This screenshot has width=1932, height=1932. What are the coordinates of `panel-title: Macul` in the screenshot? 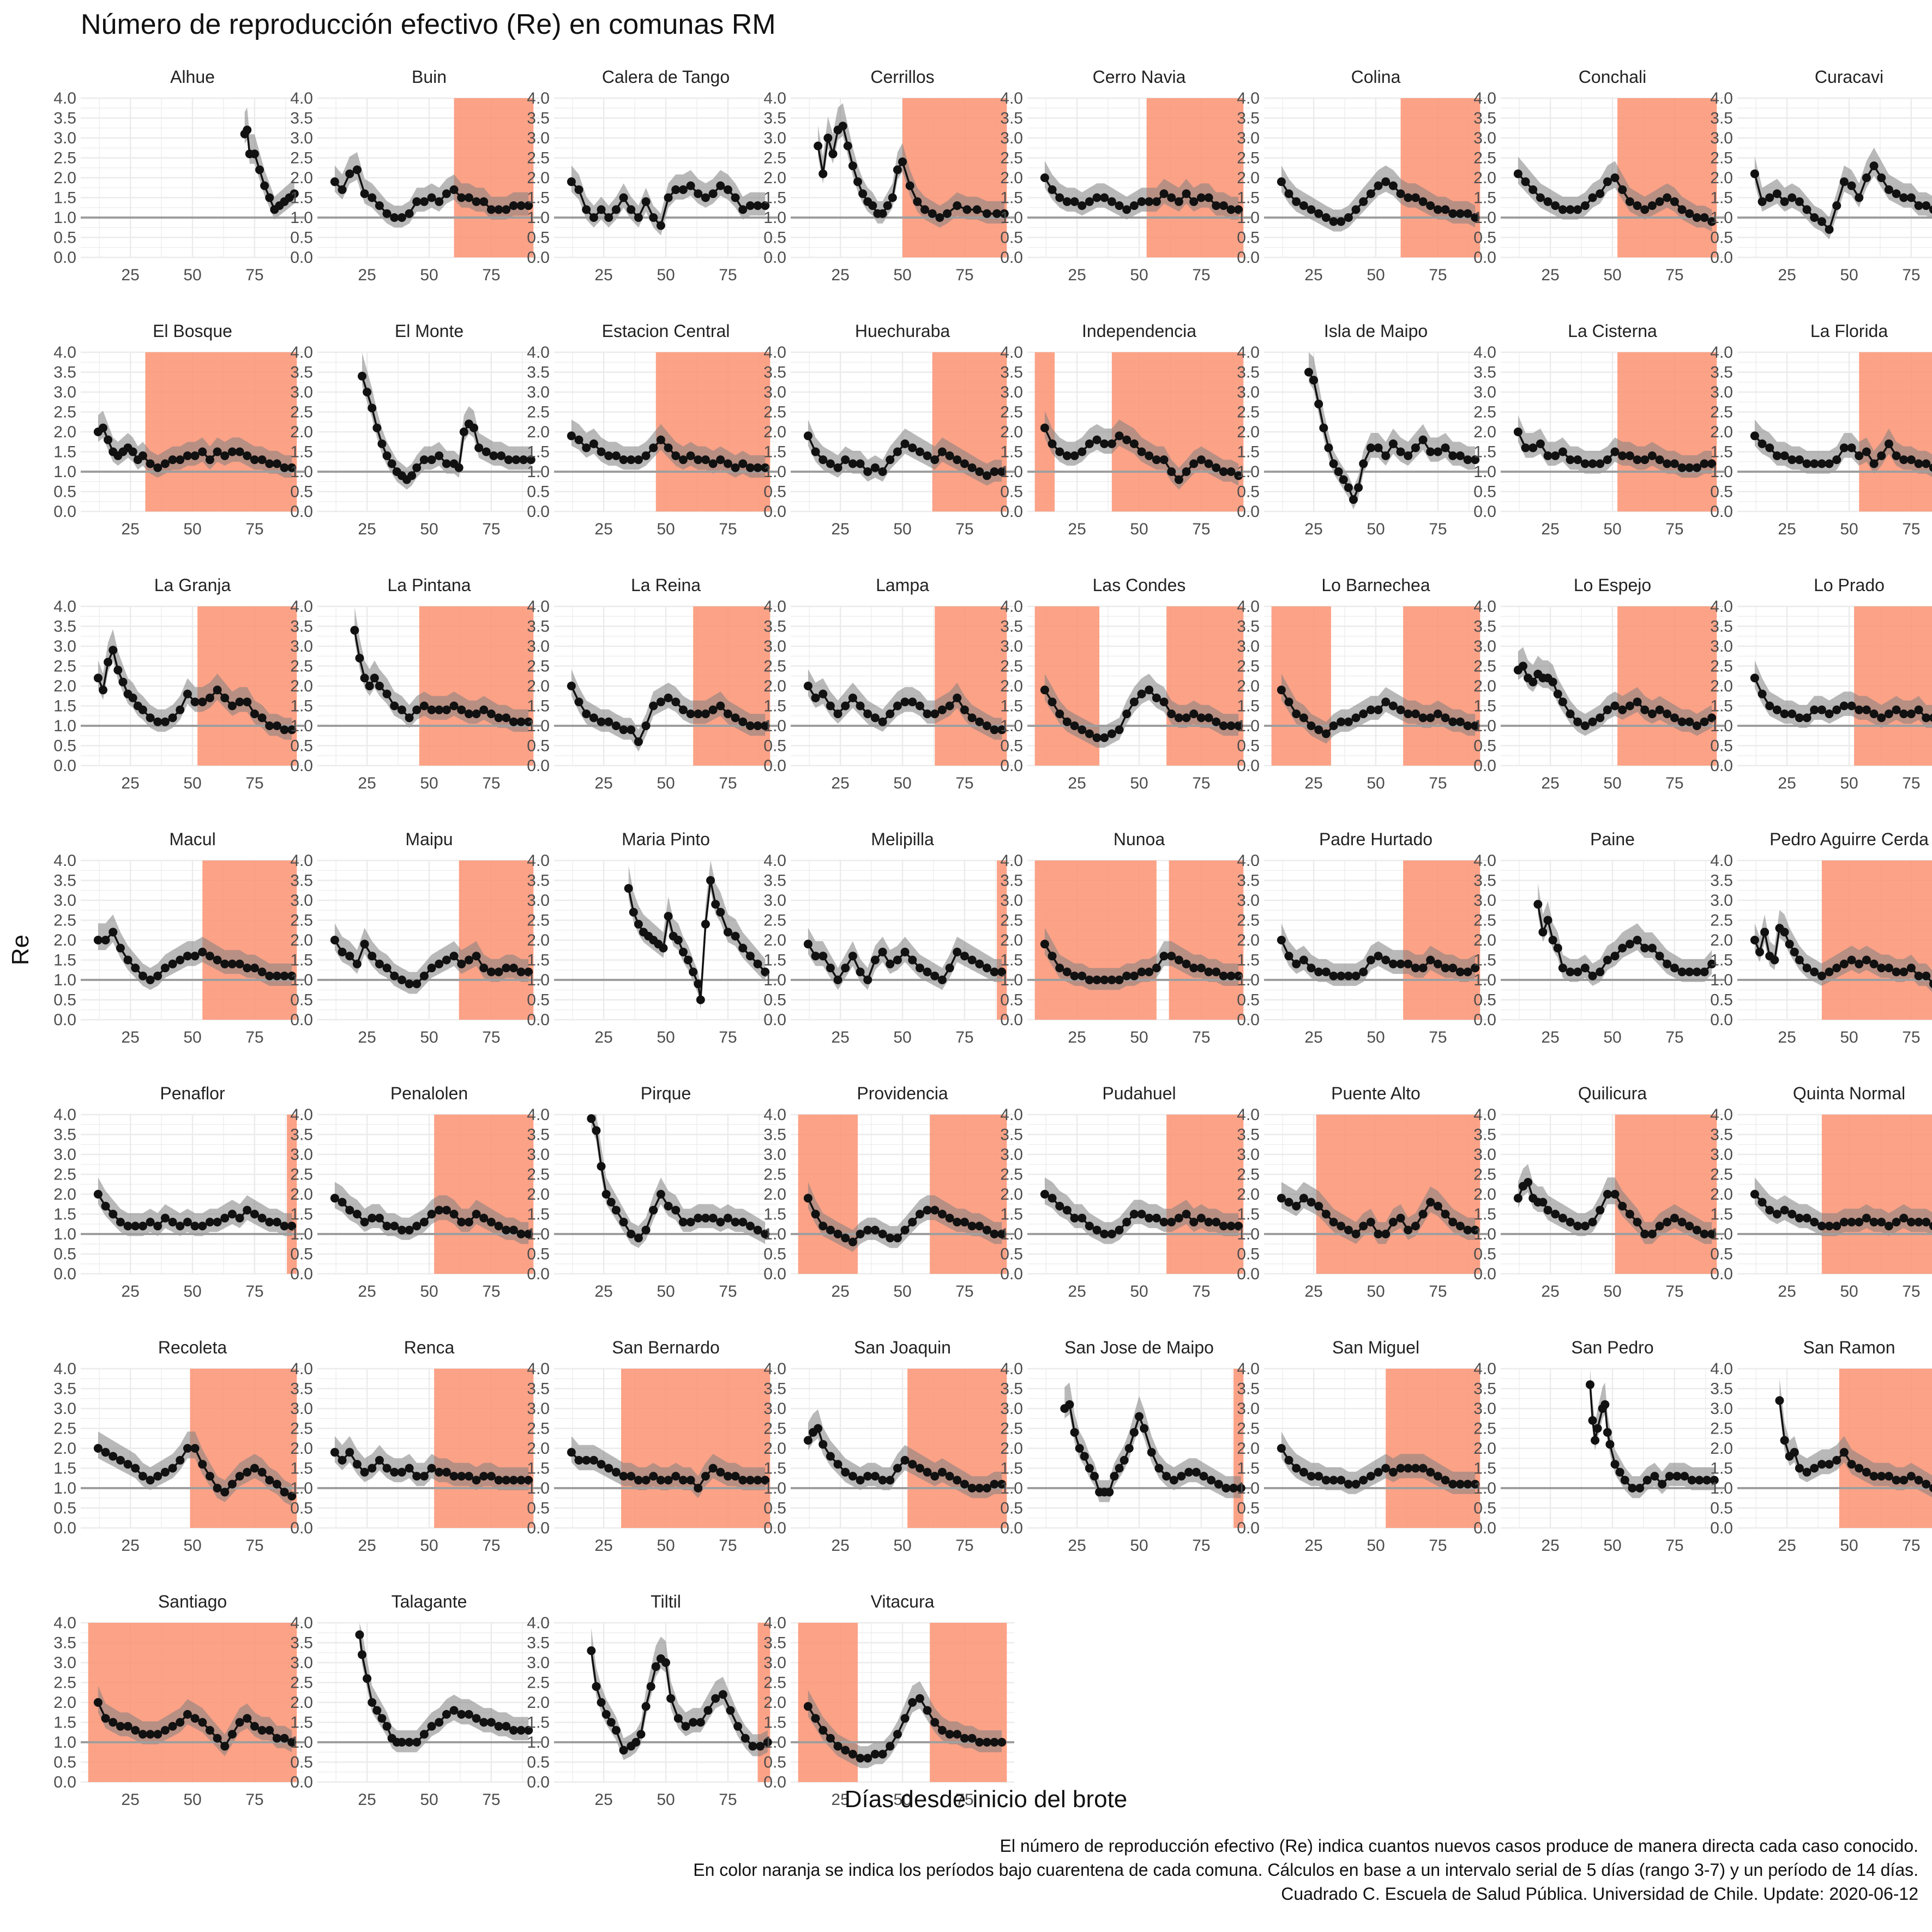 It's located at (192, 839).